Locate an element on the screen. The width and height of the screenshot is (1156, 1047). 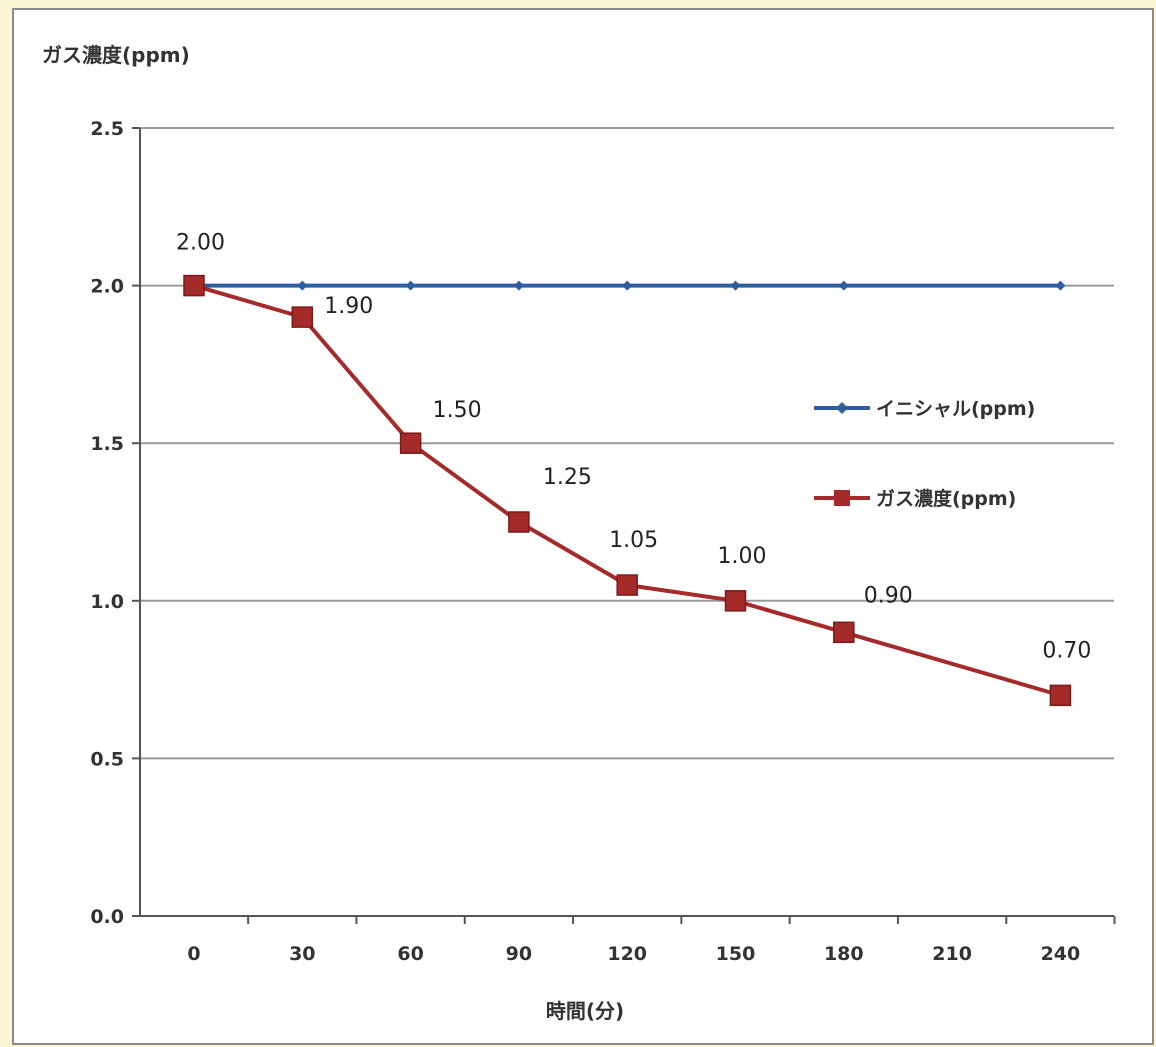
legend-label: イニシャル(ppm) is located at coordinates (955, 409).